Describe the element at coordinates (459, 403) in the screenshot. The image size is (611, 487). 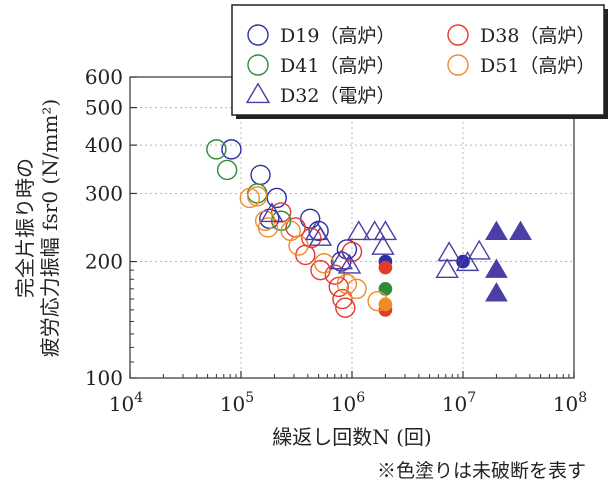
I see `x-tick-label: 10⁷` at that location.